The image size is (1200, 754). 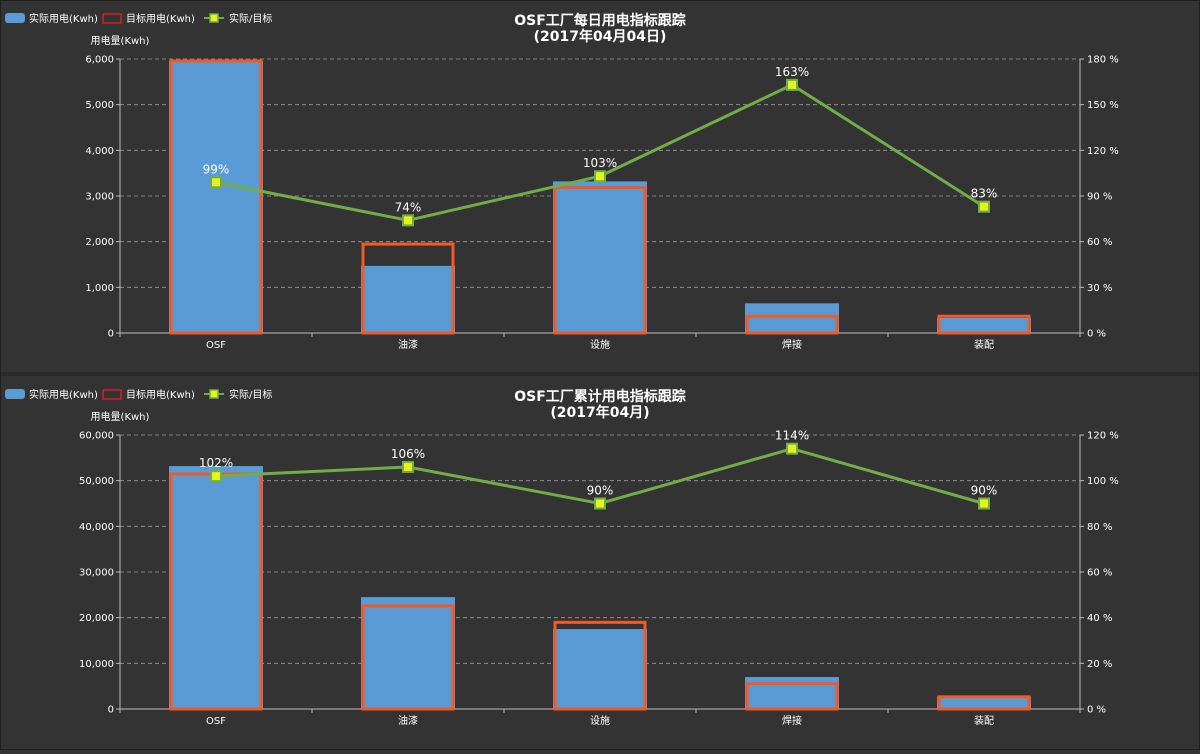 What do you see at coordinates (1099, 664) in the screenshot?
I see `y2-tick-label: 20 %` at bounding box center [1099, 664].